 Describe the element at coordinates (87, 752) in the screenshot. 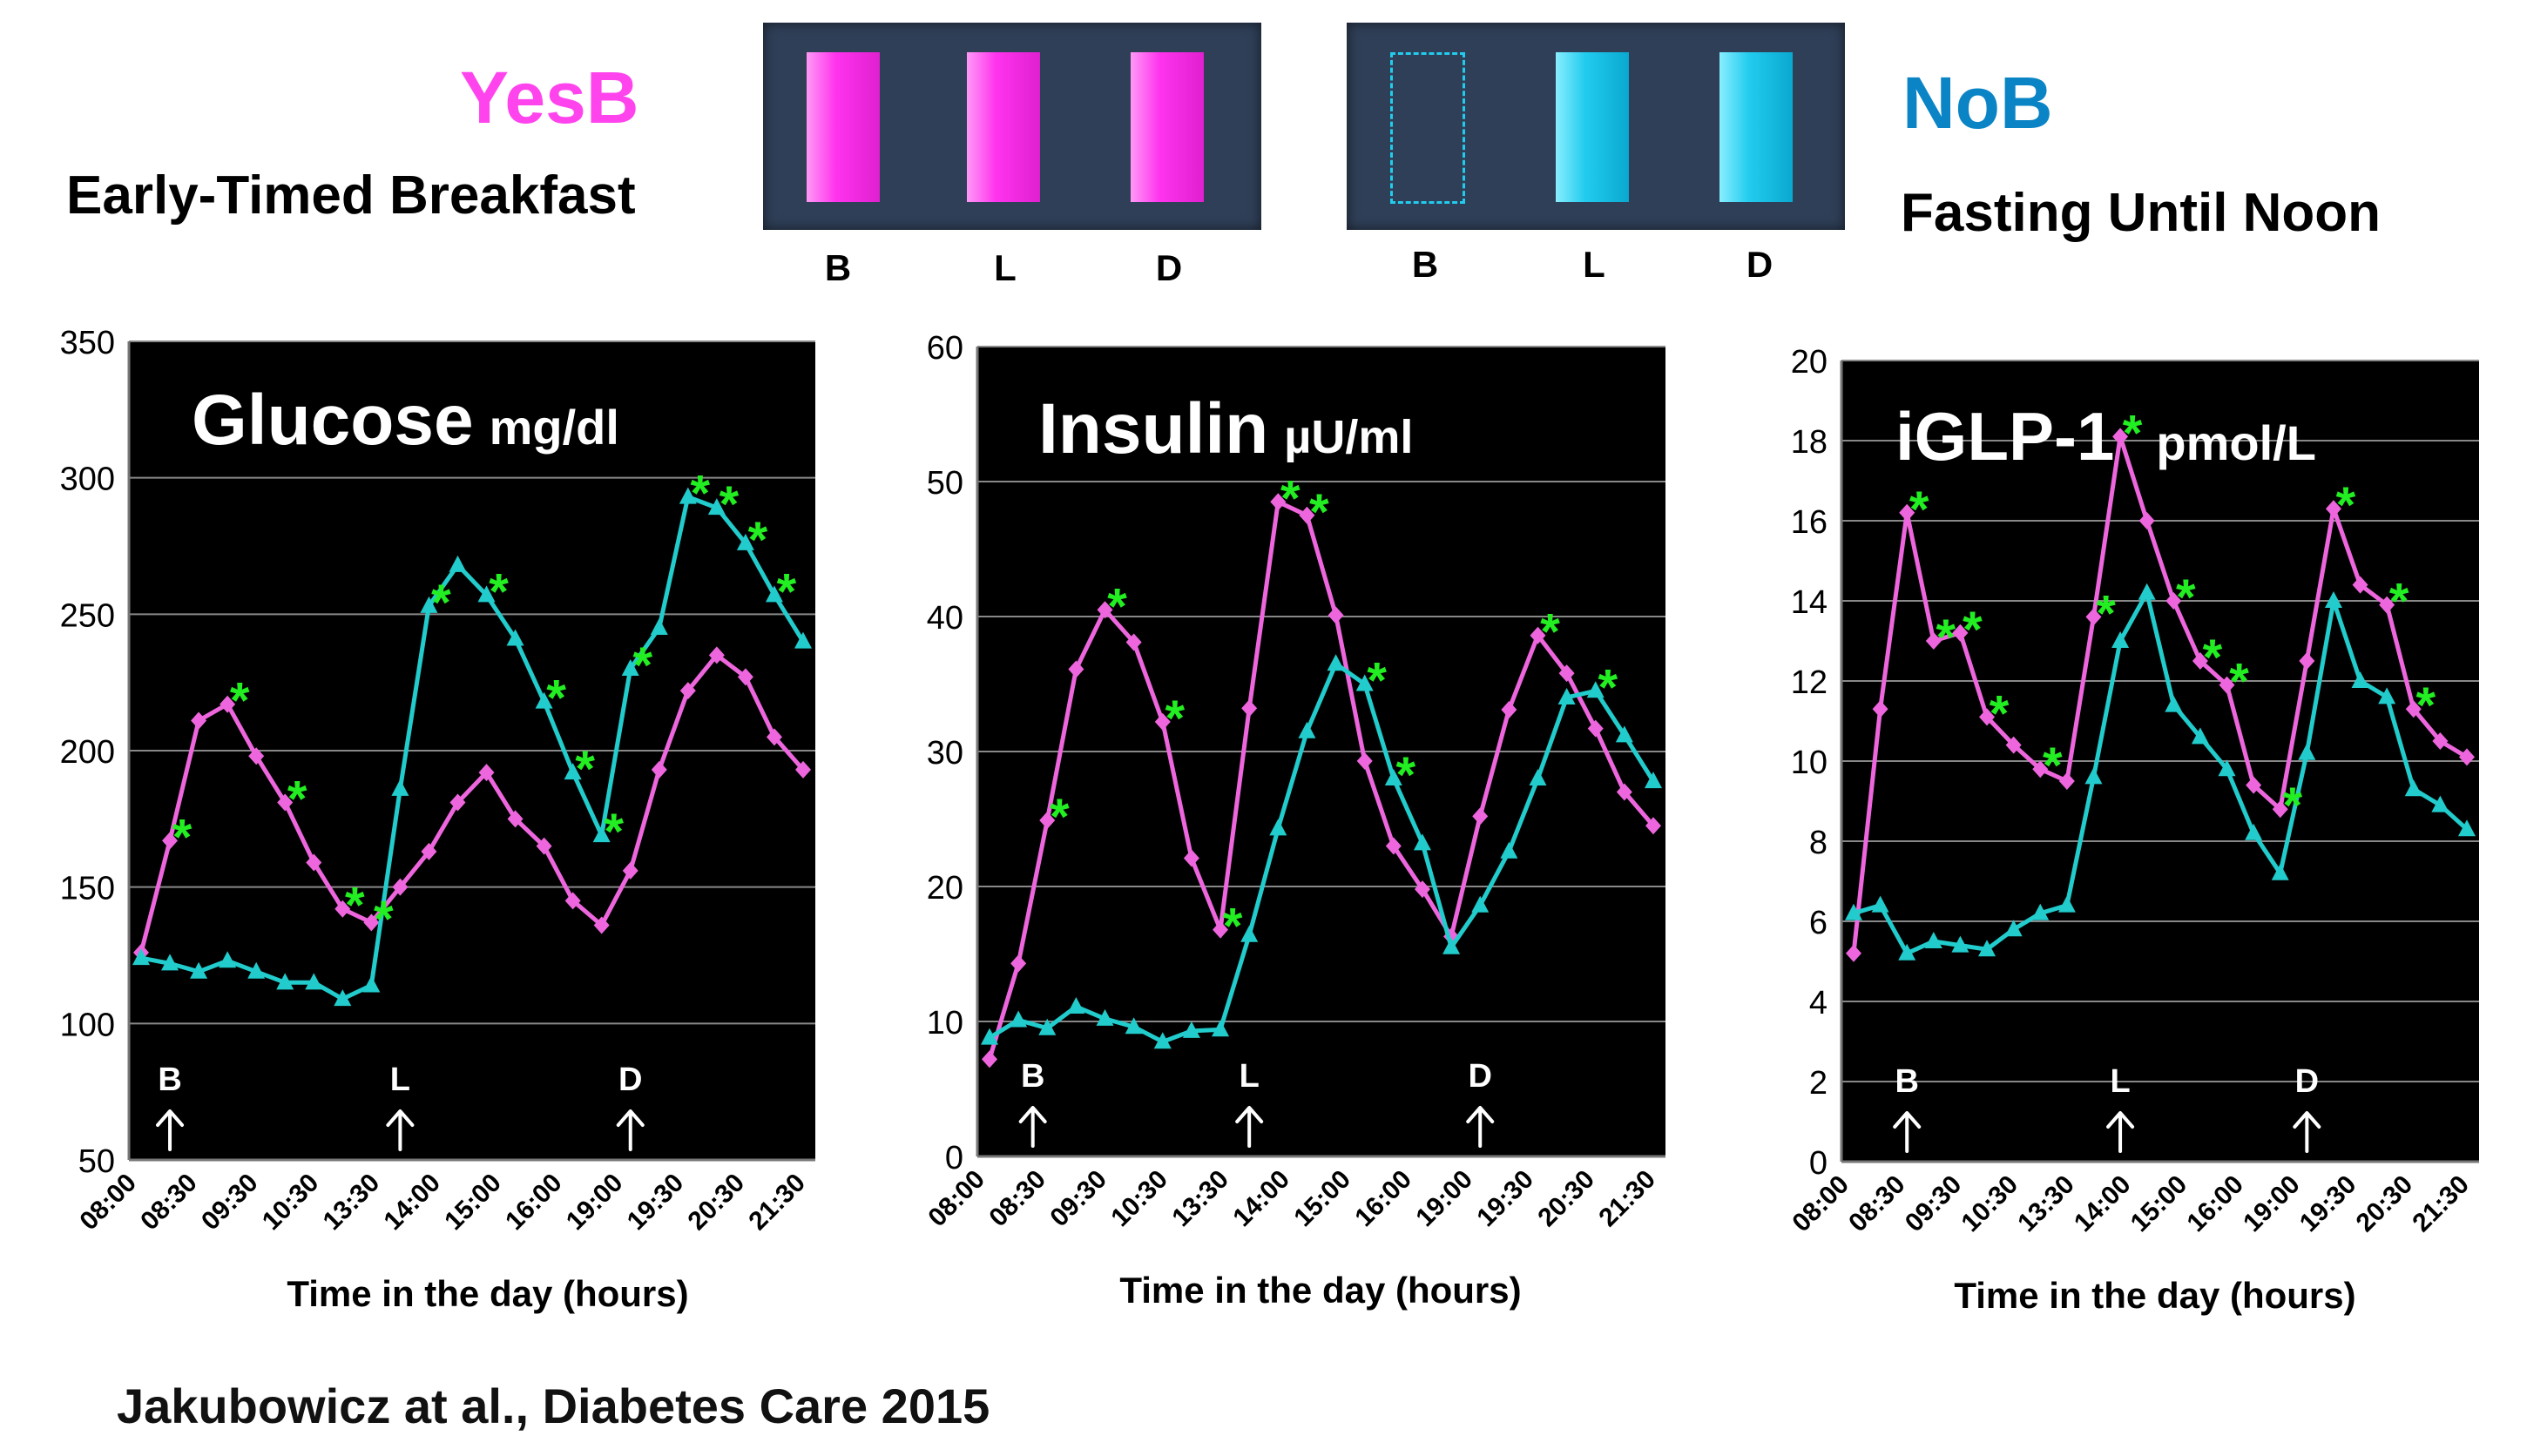

I see `y-tick-label: 200` at that location.